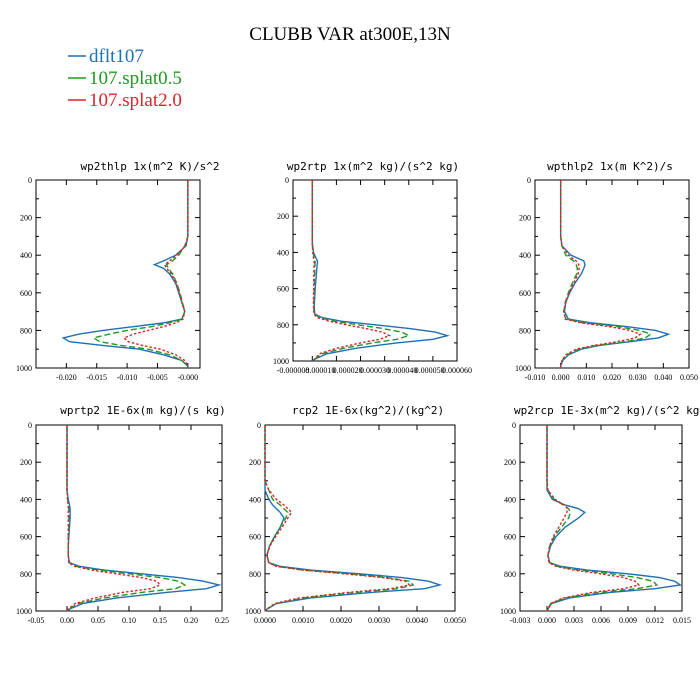  Describe the element at coordinates (129, 620) in the screenshot. I see `x-tick-label: 0.10` at that location.